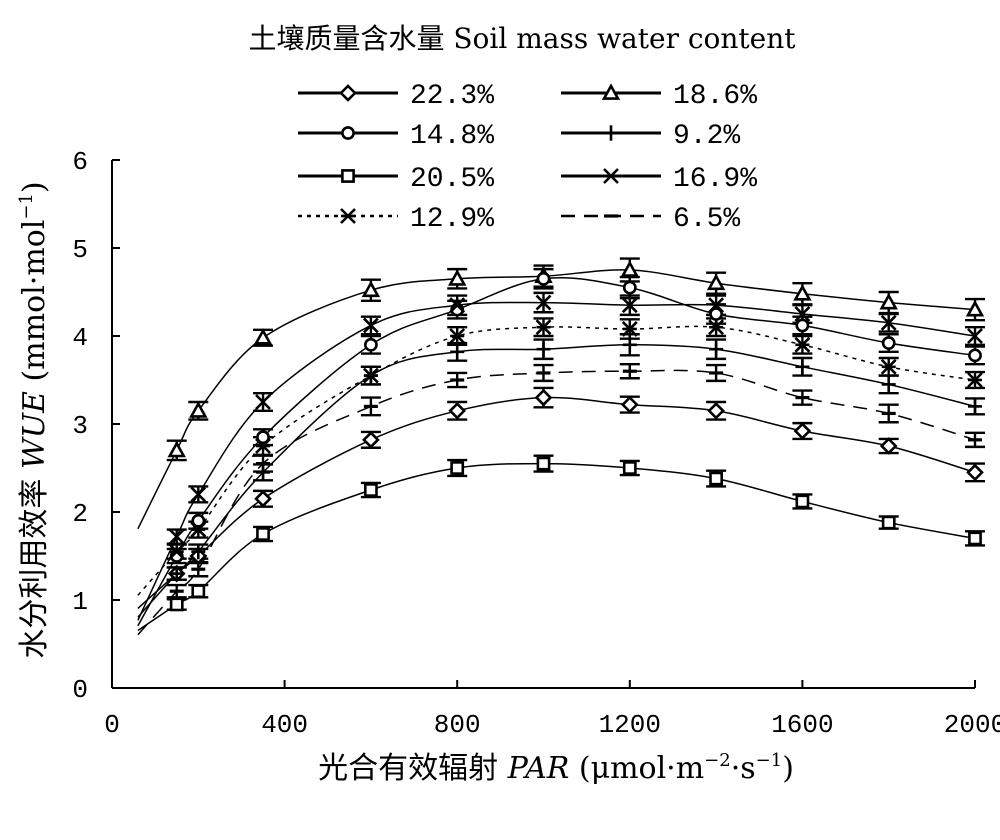  What do you see at coordinates (717, 760) in the screenshot?
I see `x-axis-label-sup1: −2` at bounding box center [717, 760].